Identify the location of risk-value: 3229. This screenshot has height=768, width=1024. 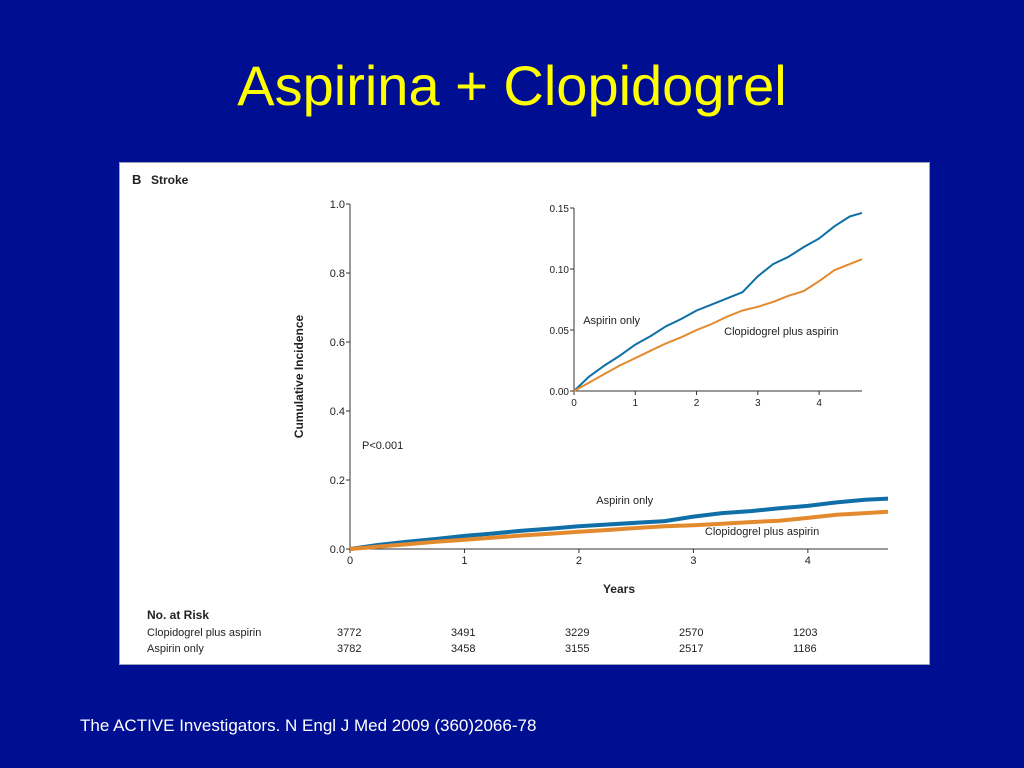
(577, 633).